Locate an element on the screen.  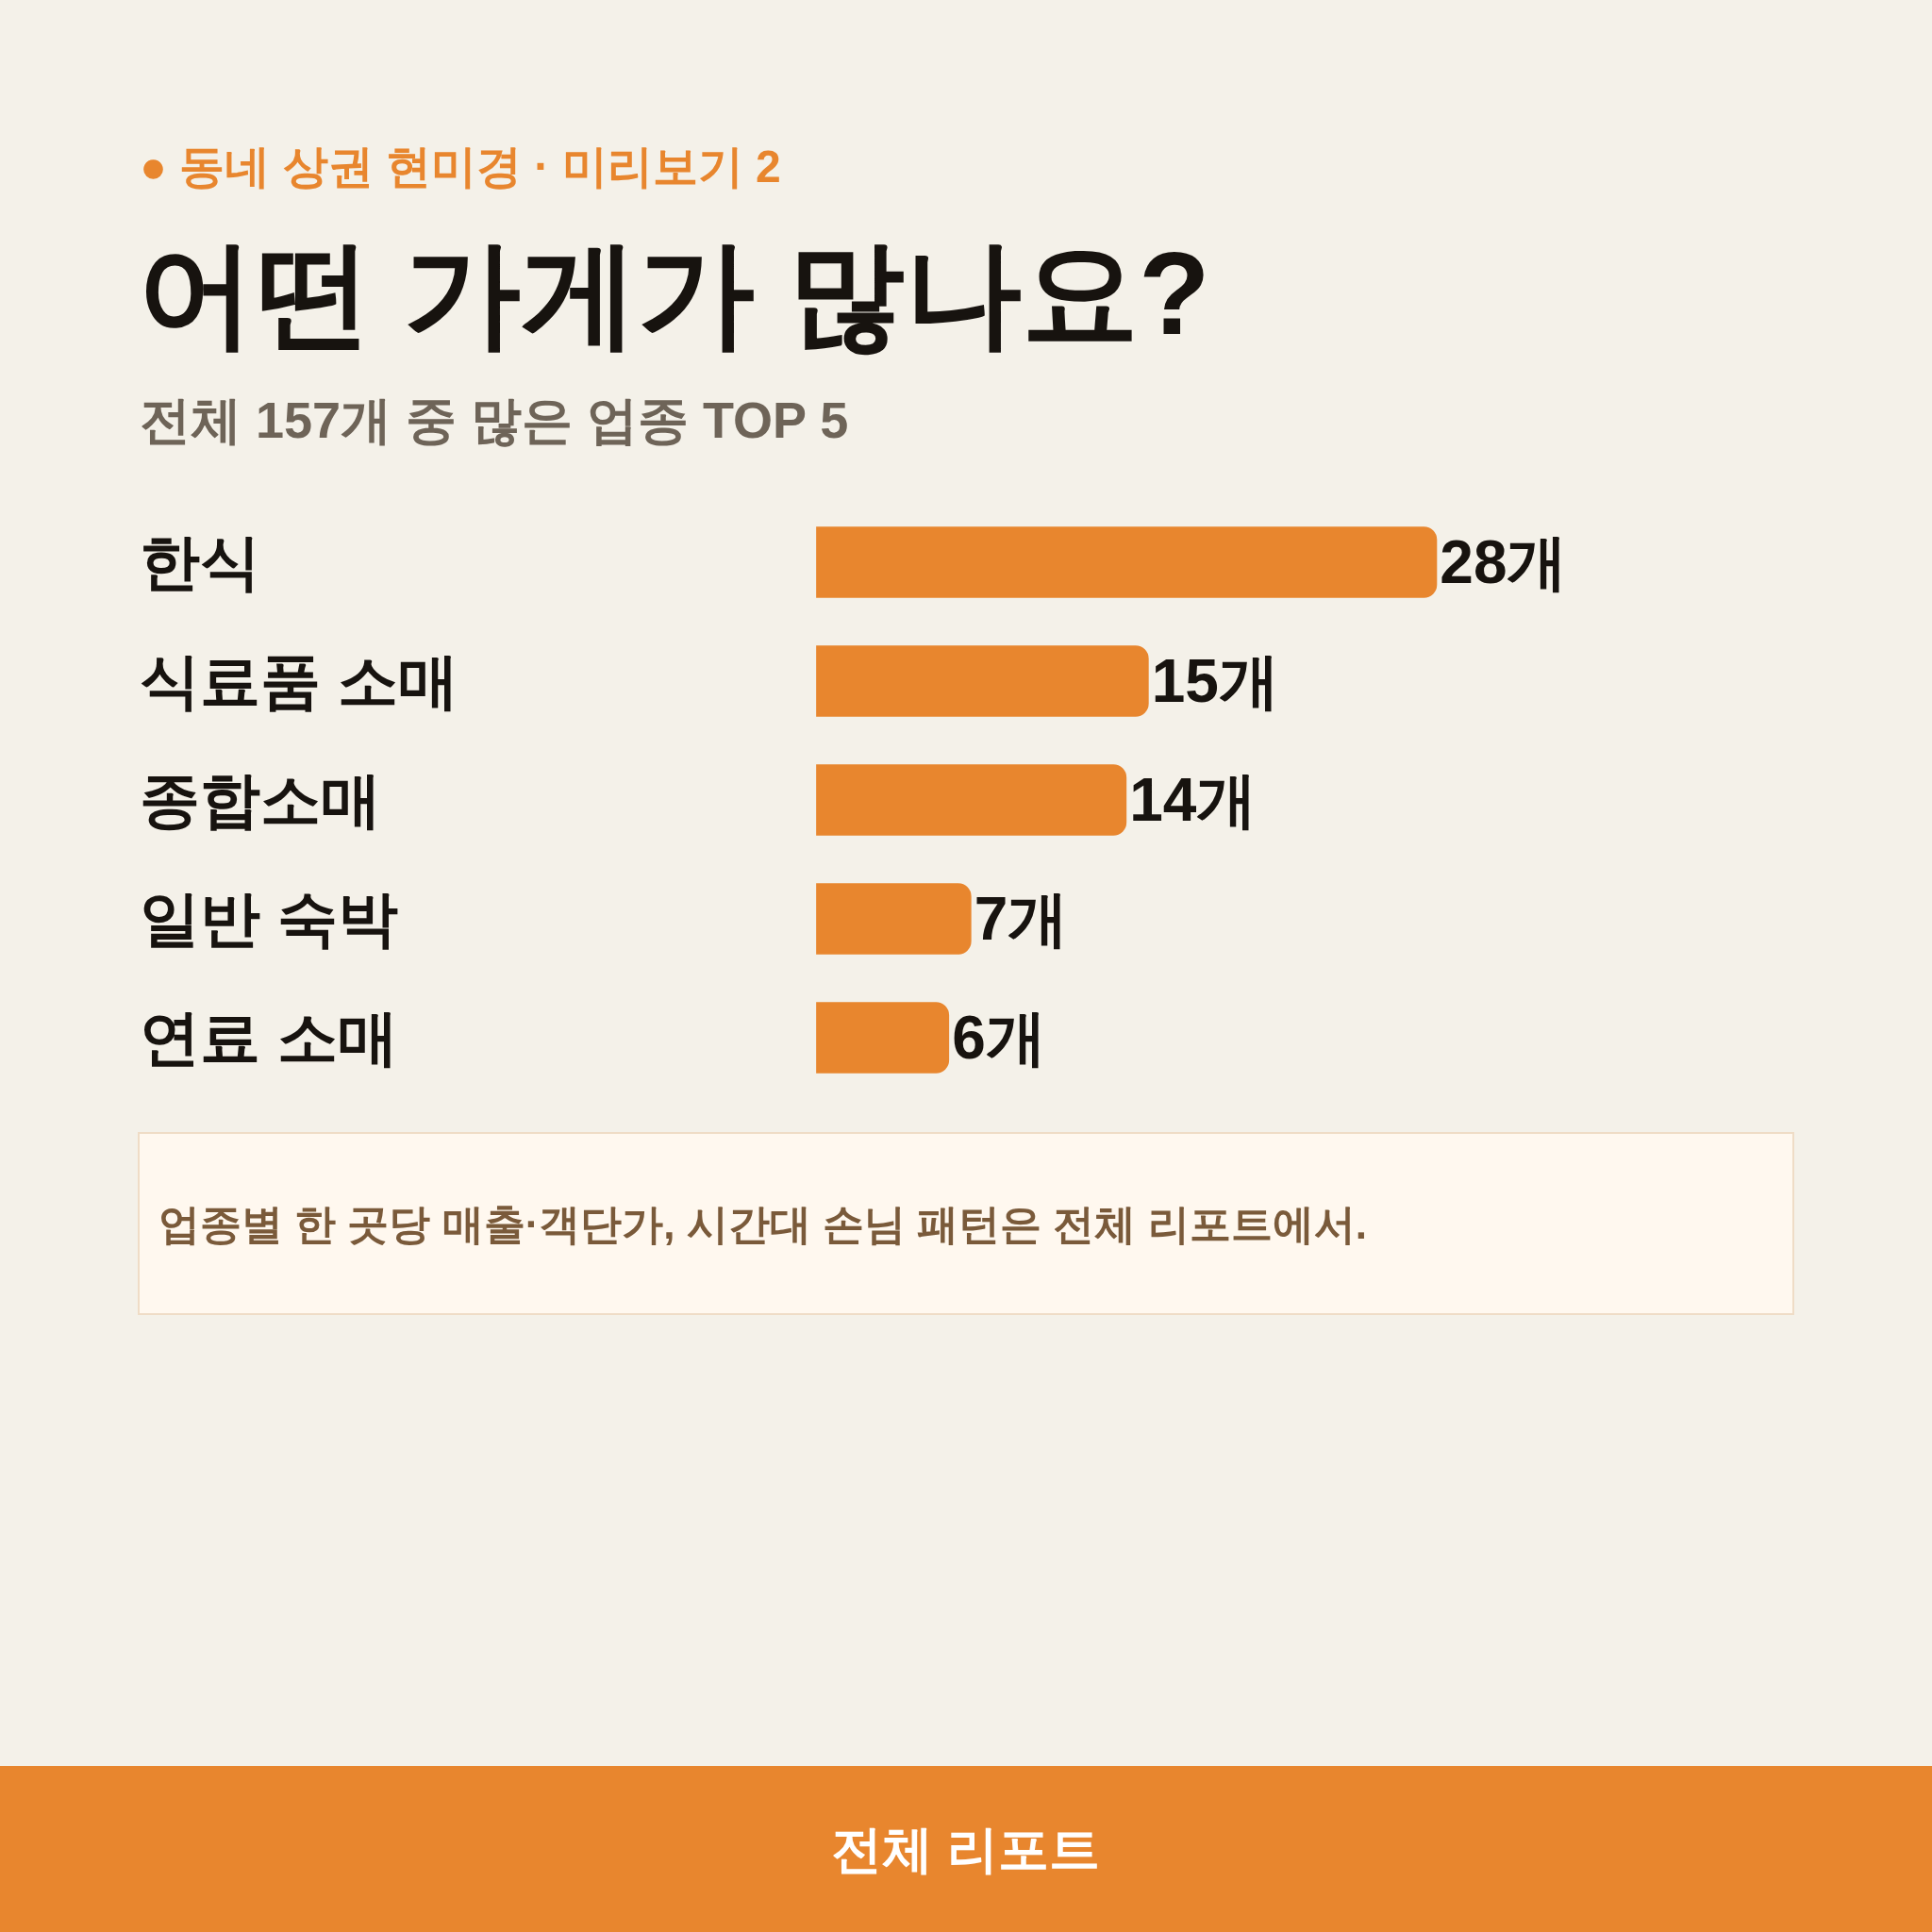
chart-title: 어떤 가게가 많나요? is located at coordinates (674, 293).